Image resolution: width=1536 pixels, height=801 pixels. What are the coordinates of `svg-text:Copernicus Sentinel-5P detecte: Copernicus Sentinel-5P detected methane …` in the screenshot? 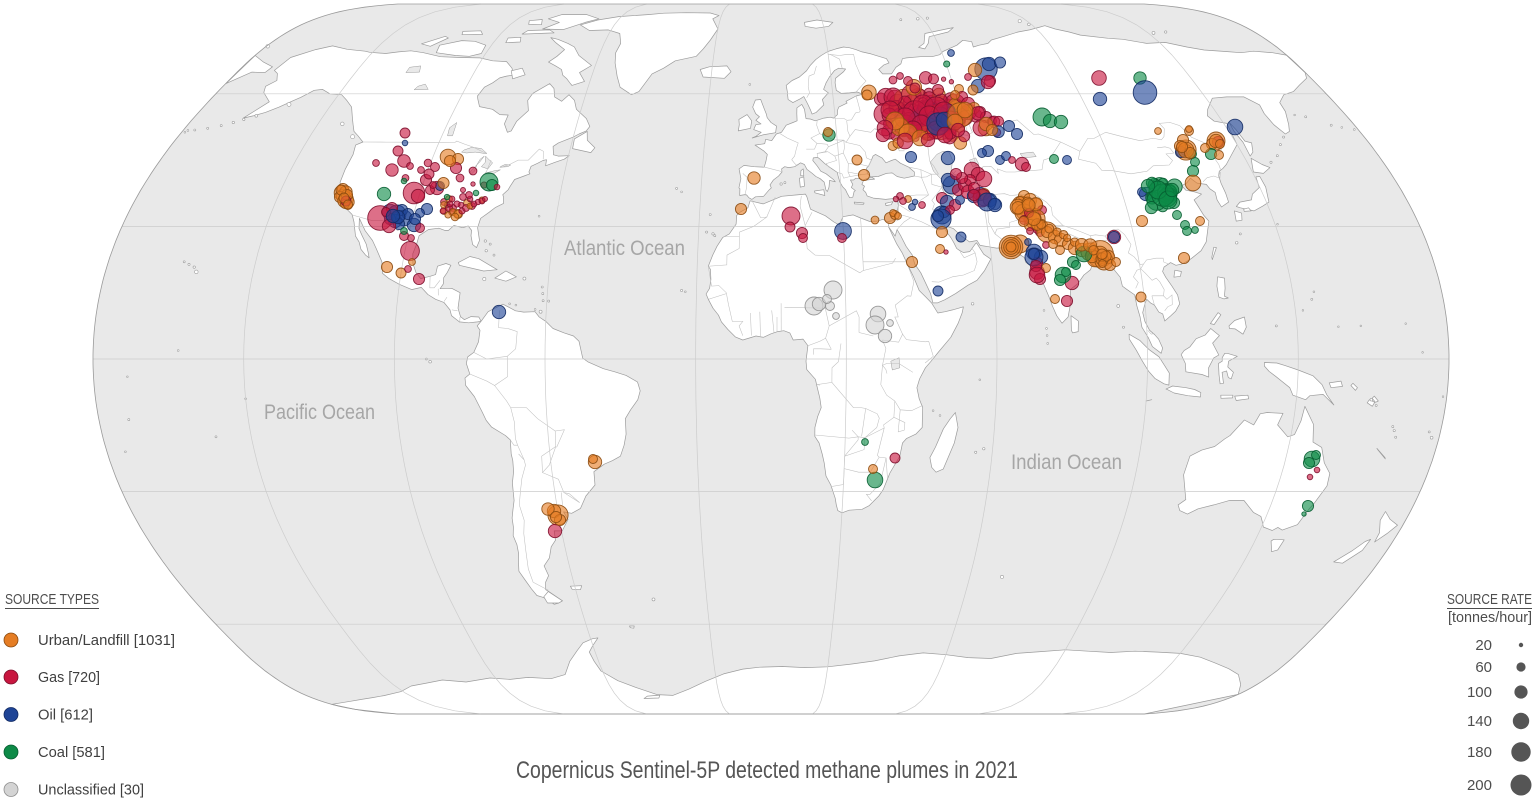 It's located at (767, 770).